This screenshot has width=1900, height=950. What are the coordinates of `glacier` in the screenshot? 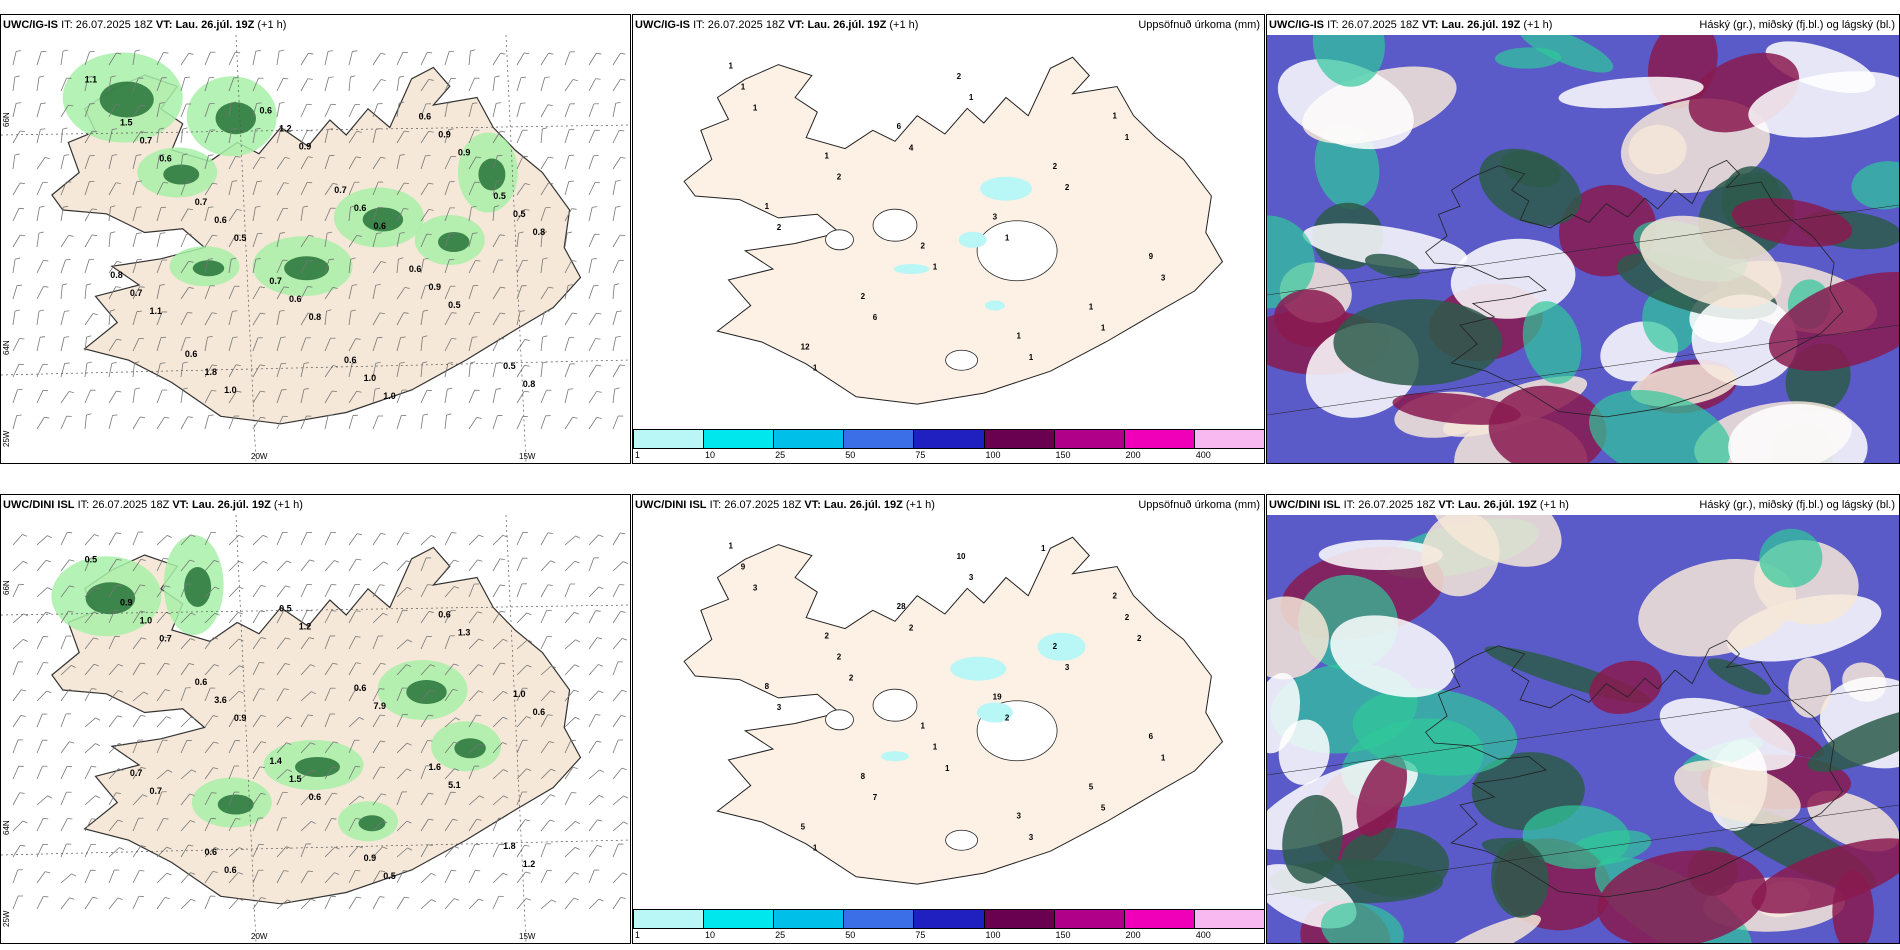 It's located at (839, 240).